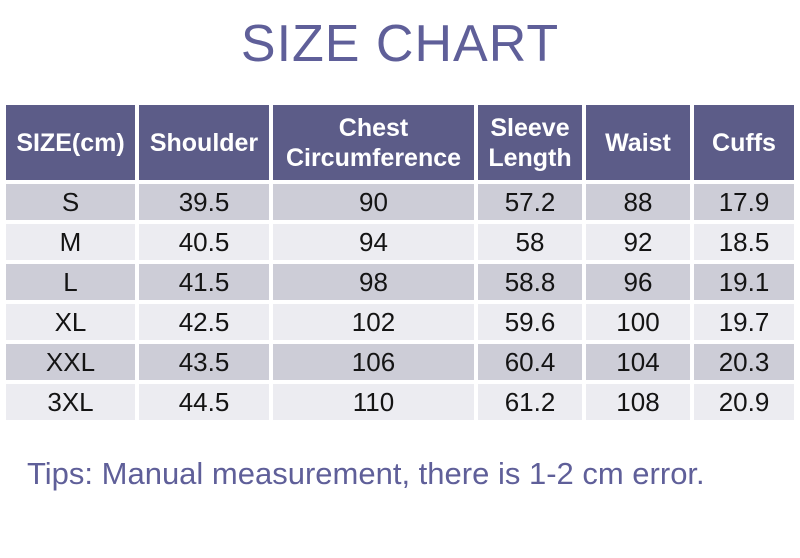  Describe the element at coordinates (743, 143) in the screenshot. I see `column-header-cuffs: Cuffs` at that location.